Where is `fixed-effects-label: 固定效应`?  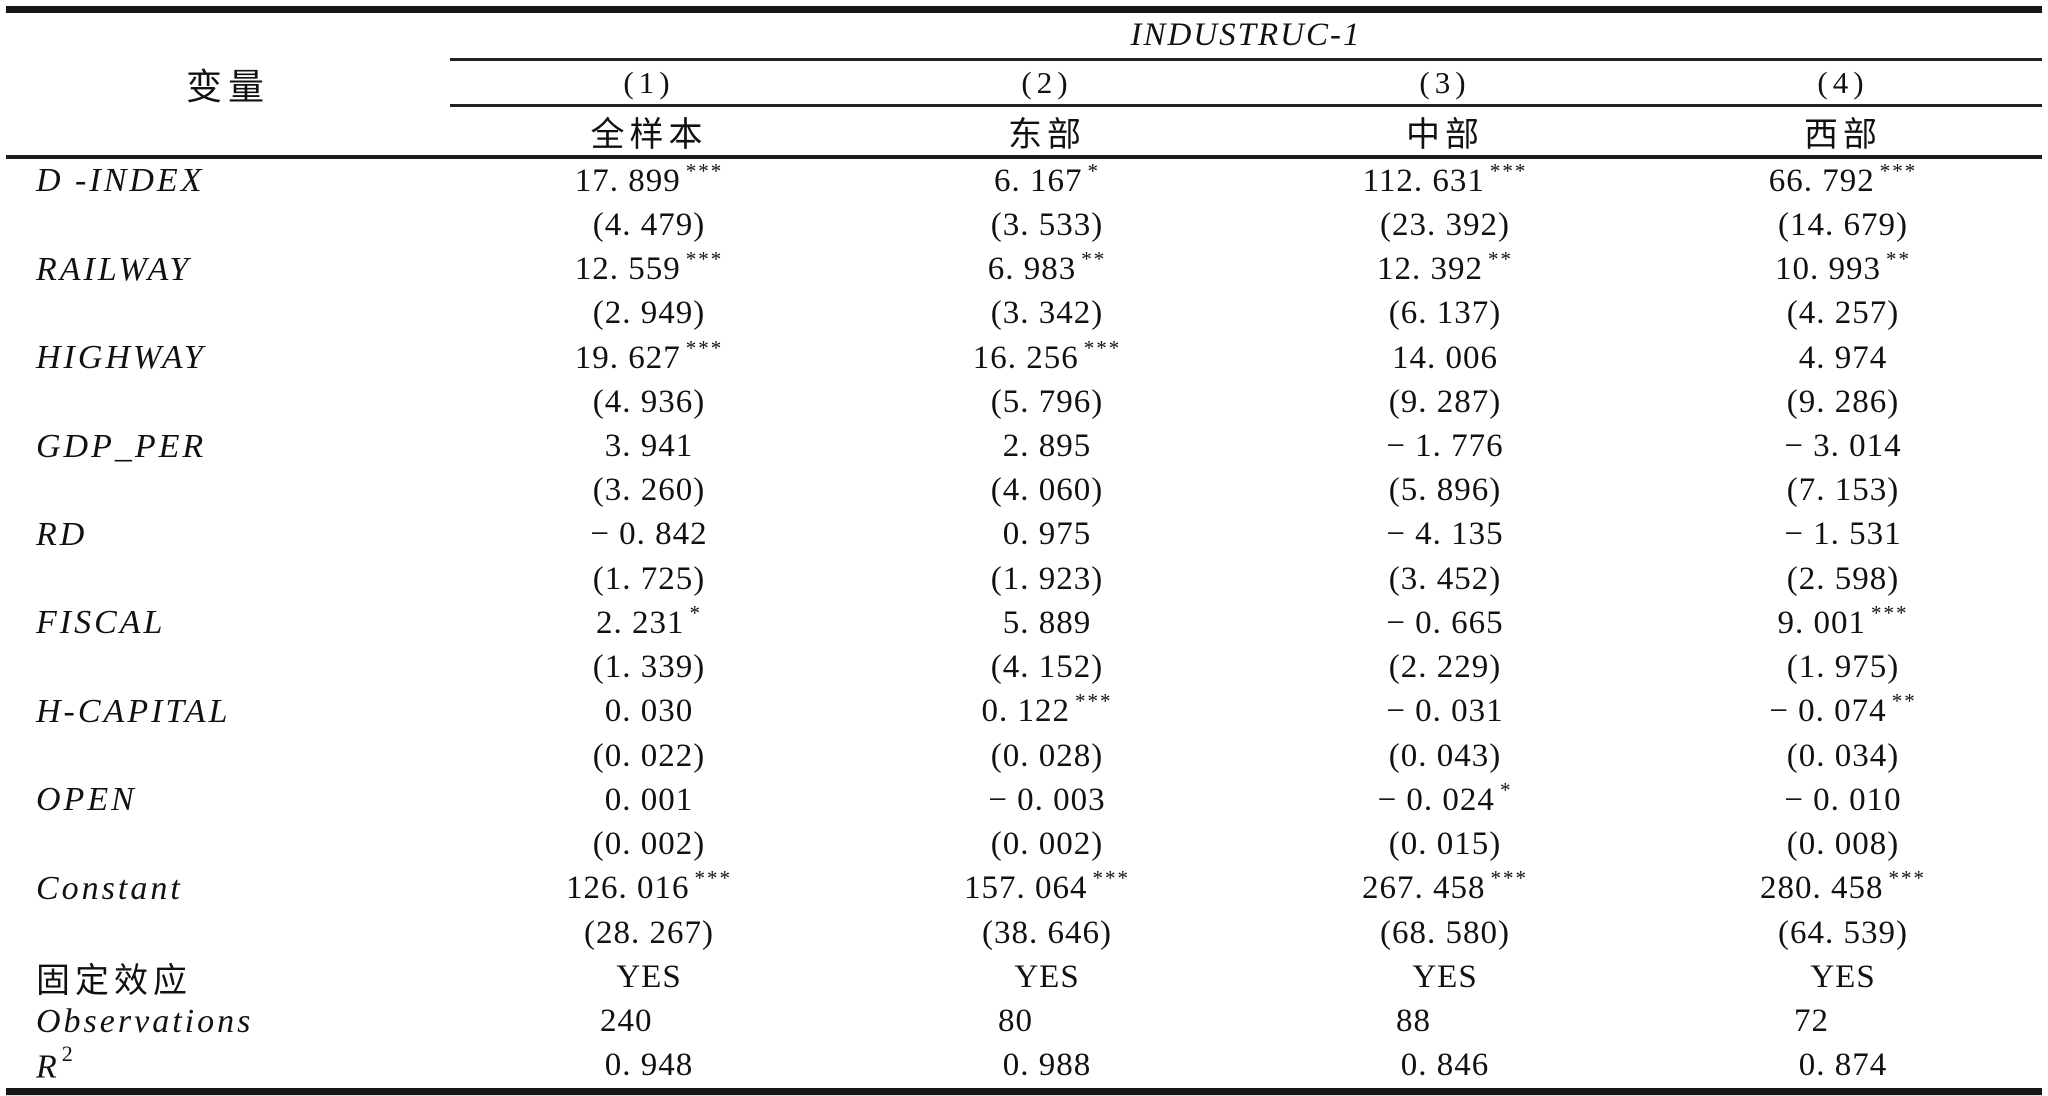 fixed-effects-label: 固定效应 is located at coordinates (114, 981).